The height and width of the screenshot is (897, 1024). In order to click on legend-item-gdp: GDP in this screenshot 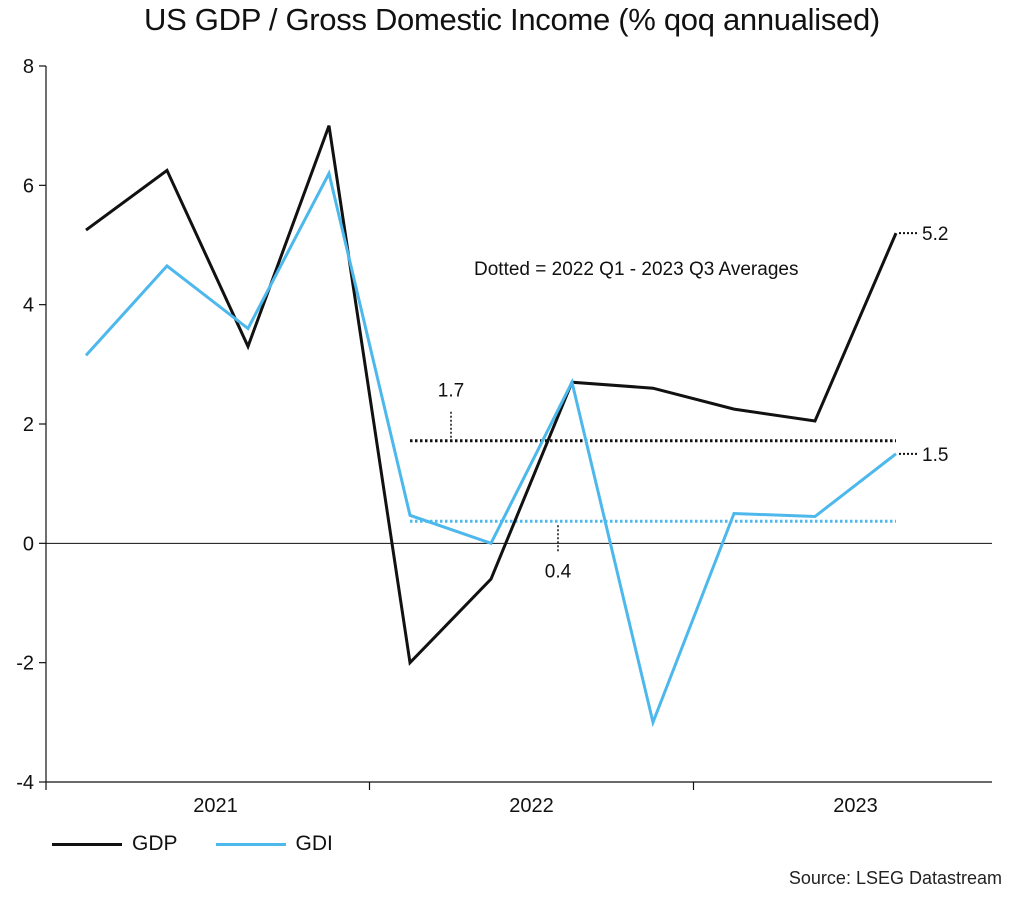, I will do `click(115, 844)`.